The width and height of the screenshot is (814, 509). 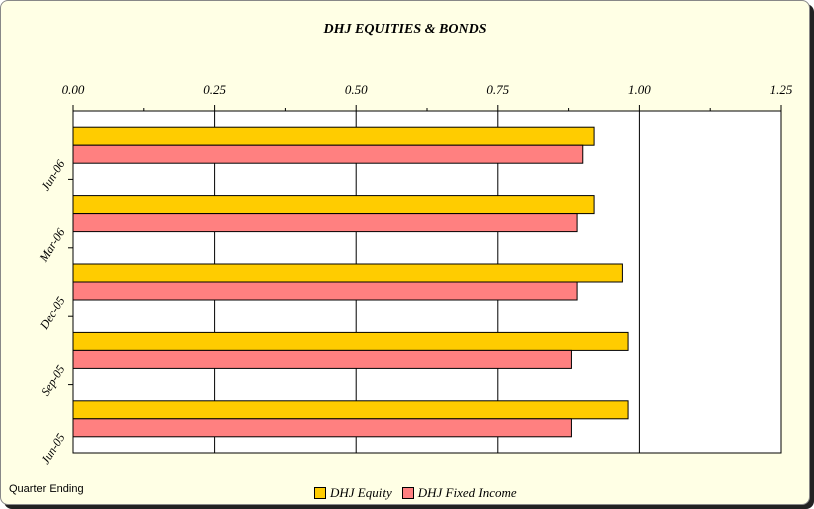 What do you see at coordinates (51, 313) in the screenshot?
I see `y-category-label: Dec-05` at bounding box center [51, 313].